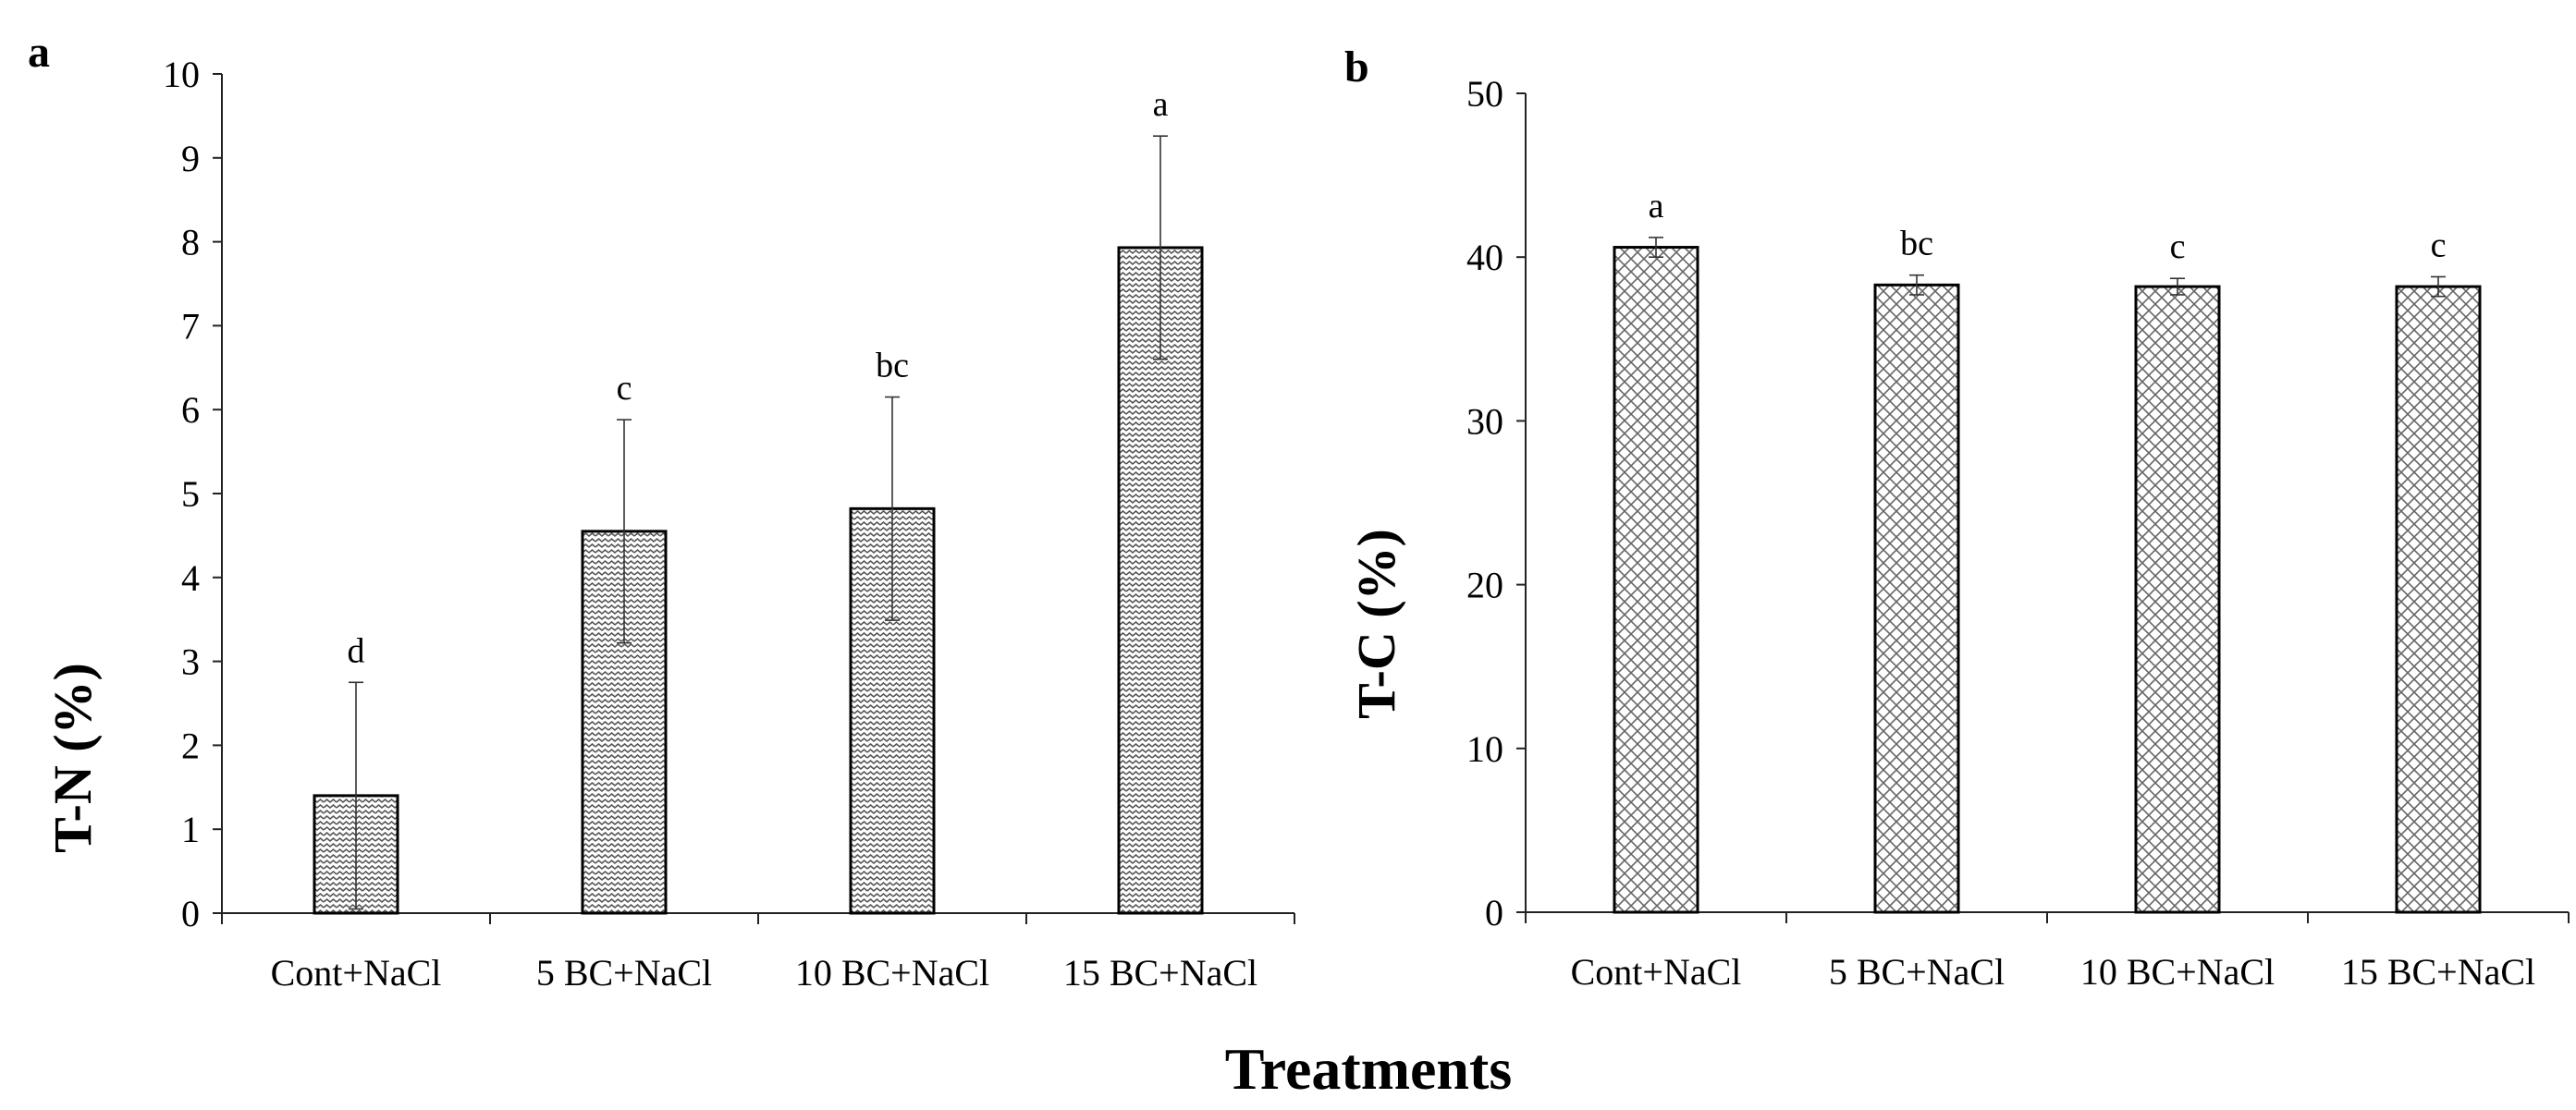 This screenshot has height=1110, width=2576. What do you see at coordinates (1484, 585) in the screenshot?
I see `y-tick-label: 20` at bounding box center [1484, 585].